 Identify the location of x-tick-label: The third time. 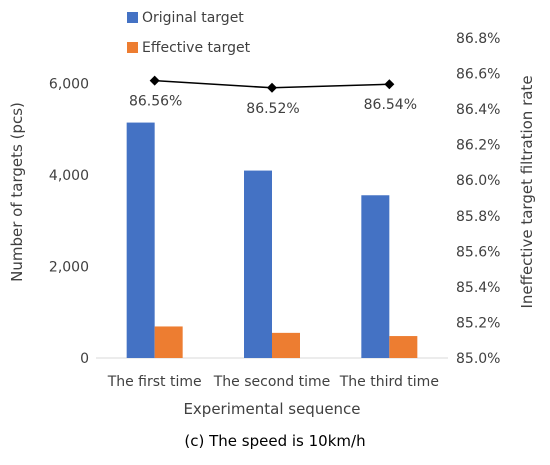
(389, 382).